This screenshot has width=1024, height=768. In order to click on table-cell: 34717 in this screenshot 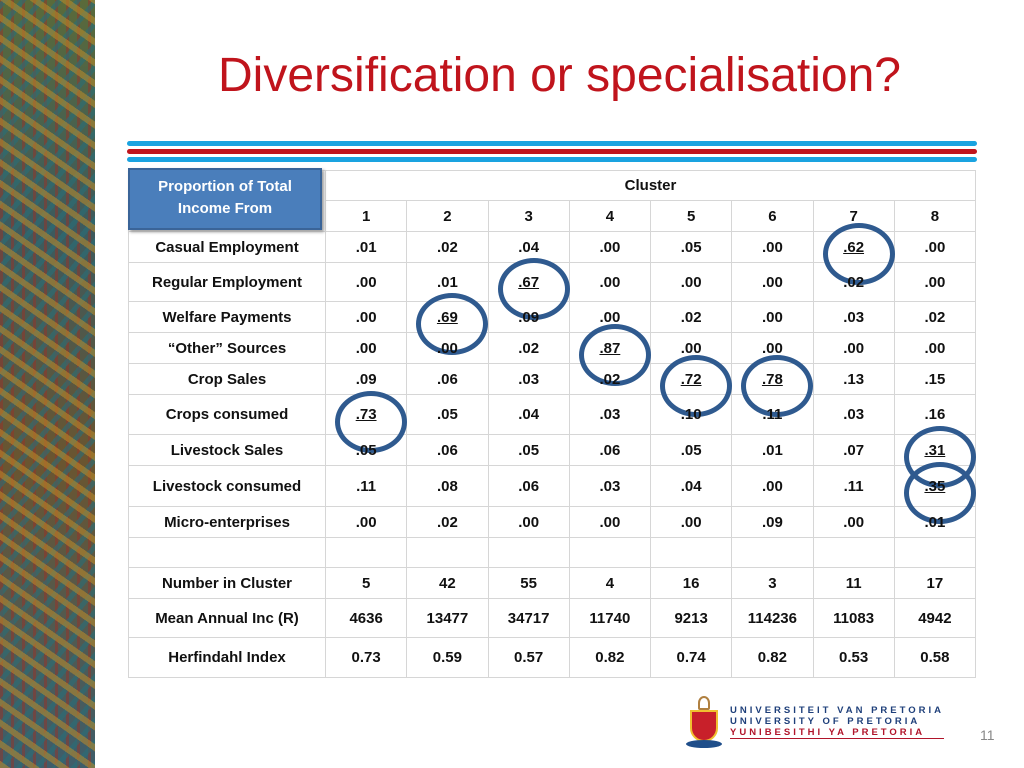, I will do `click(528, 618)`.